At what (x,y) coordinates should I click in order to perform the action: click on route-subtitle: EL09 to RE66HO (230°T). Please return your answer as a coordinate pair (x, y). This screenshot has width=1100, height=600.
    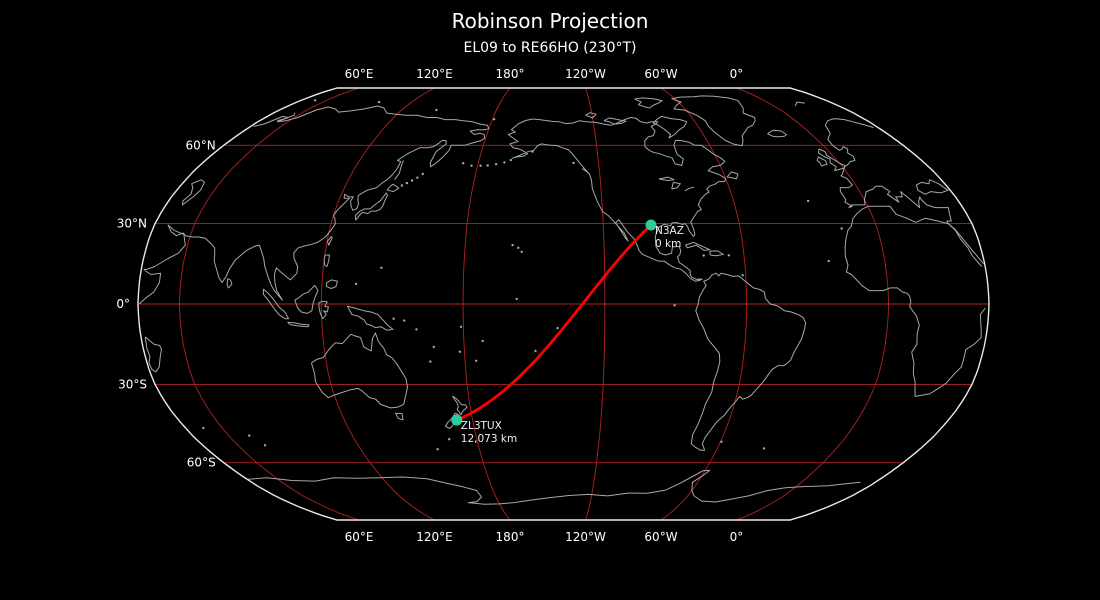
    Looking at the image, I should click on (550, 48).